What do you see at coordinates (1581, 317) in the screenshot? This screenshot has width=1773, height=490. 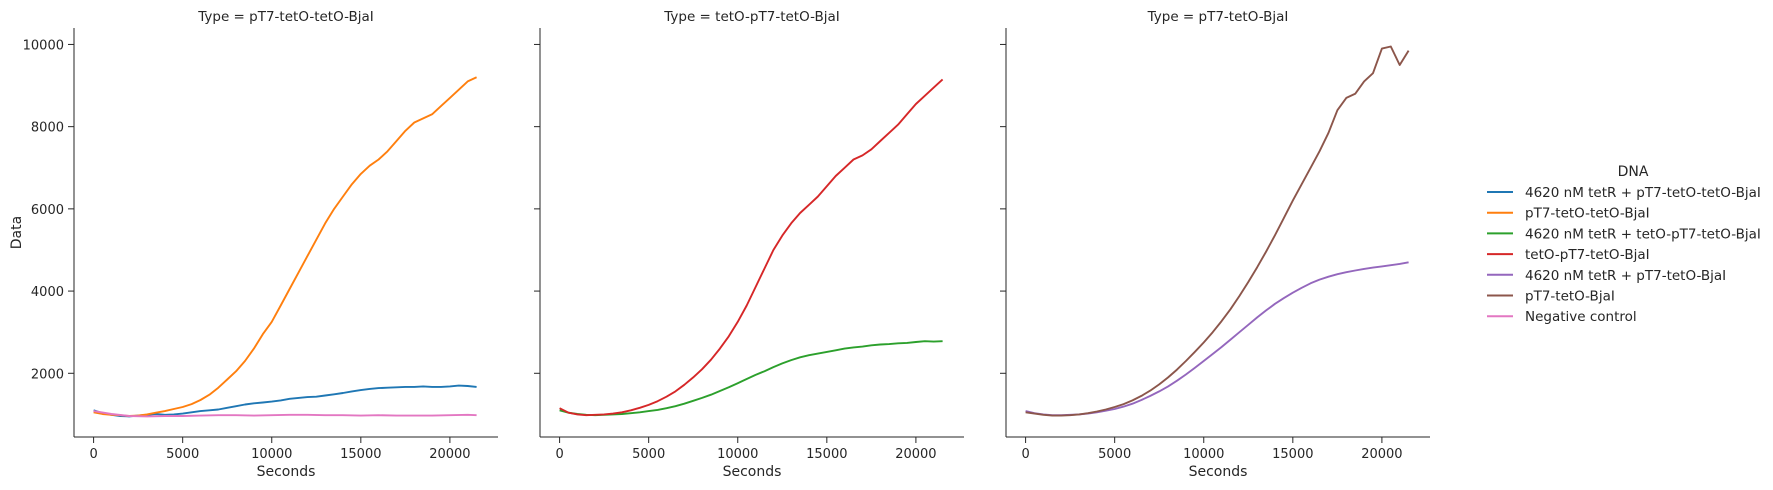 I see `legend-label: Negative control` at bounding box center [1581, 317].